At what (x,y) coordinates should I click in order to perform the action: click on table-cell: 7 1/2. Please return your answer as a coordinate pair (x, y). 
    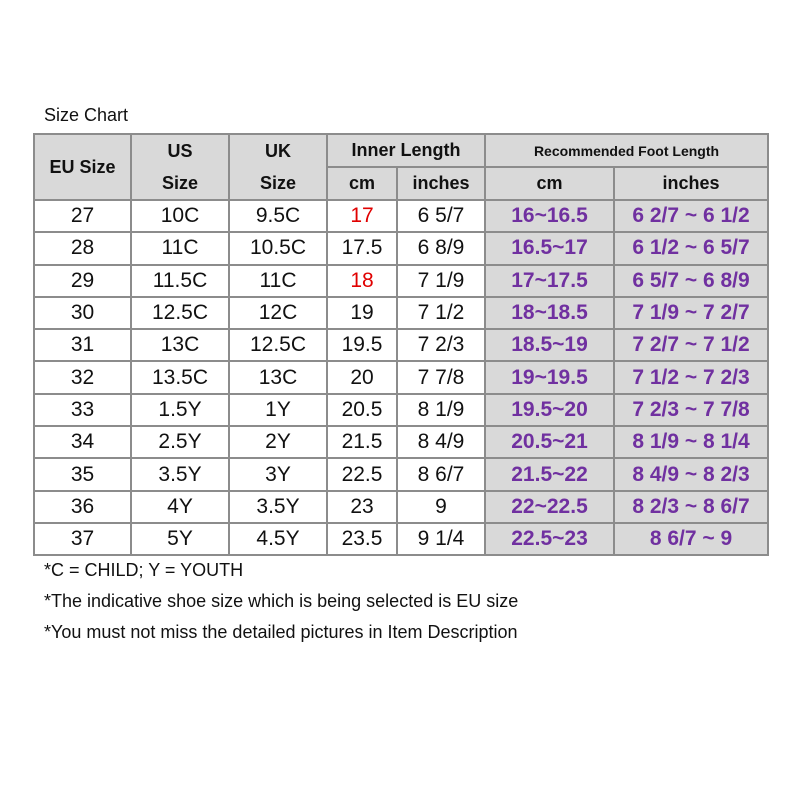
    Looking at the image, I should click on (441, 313).